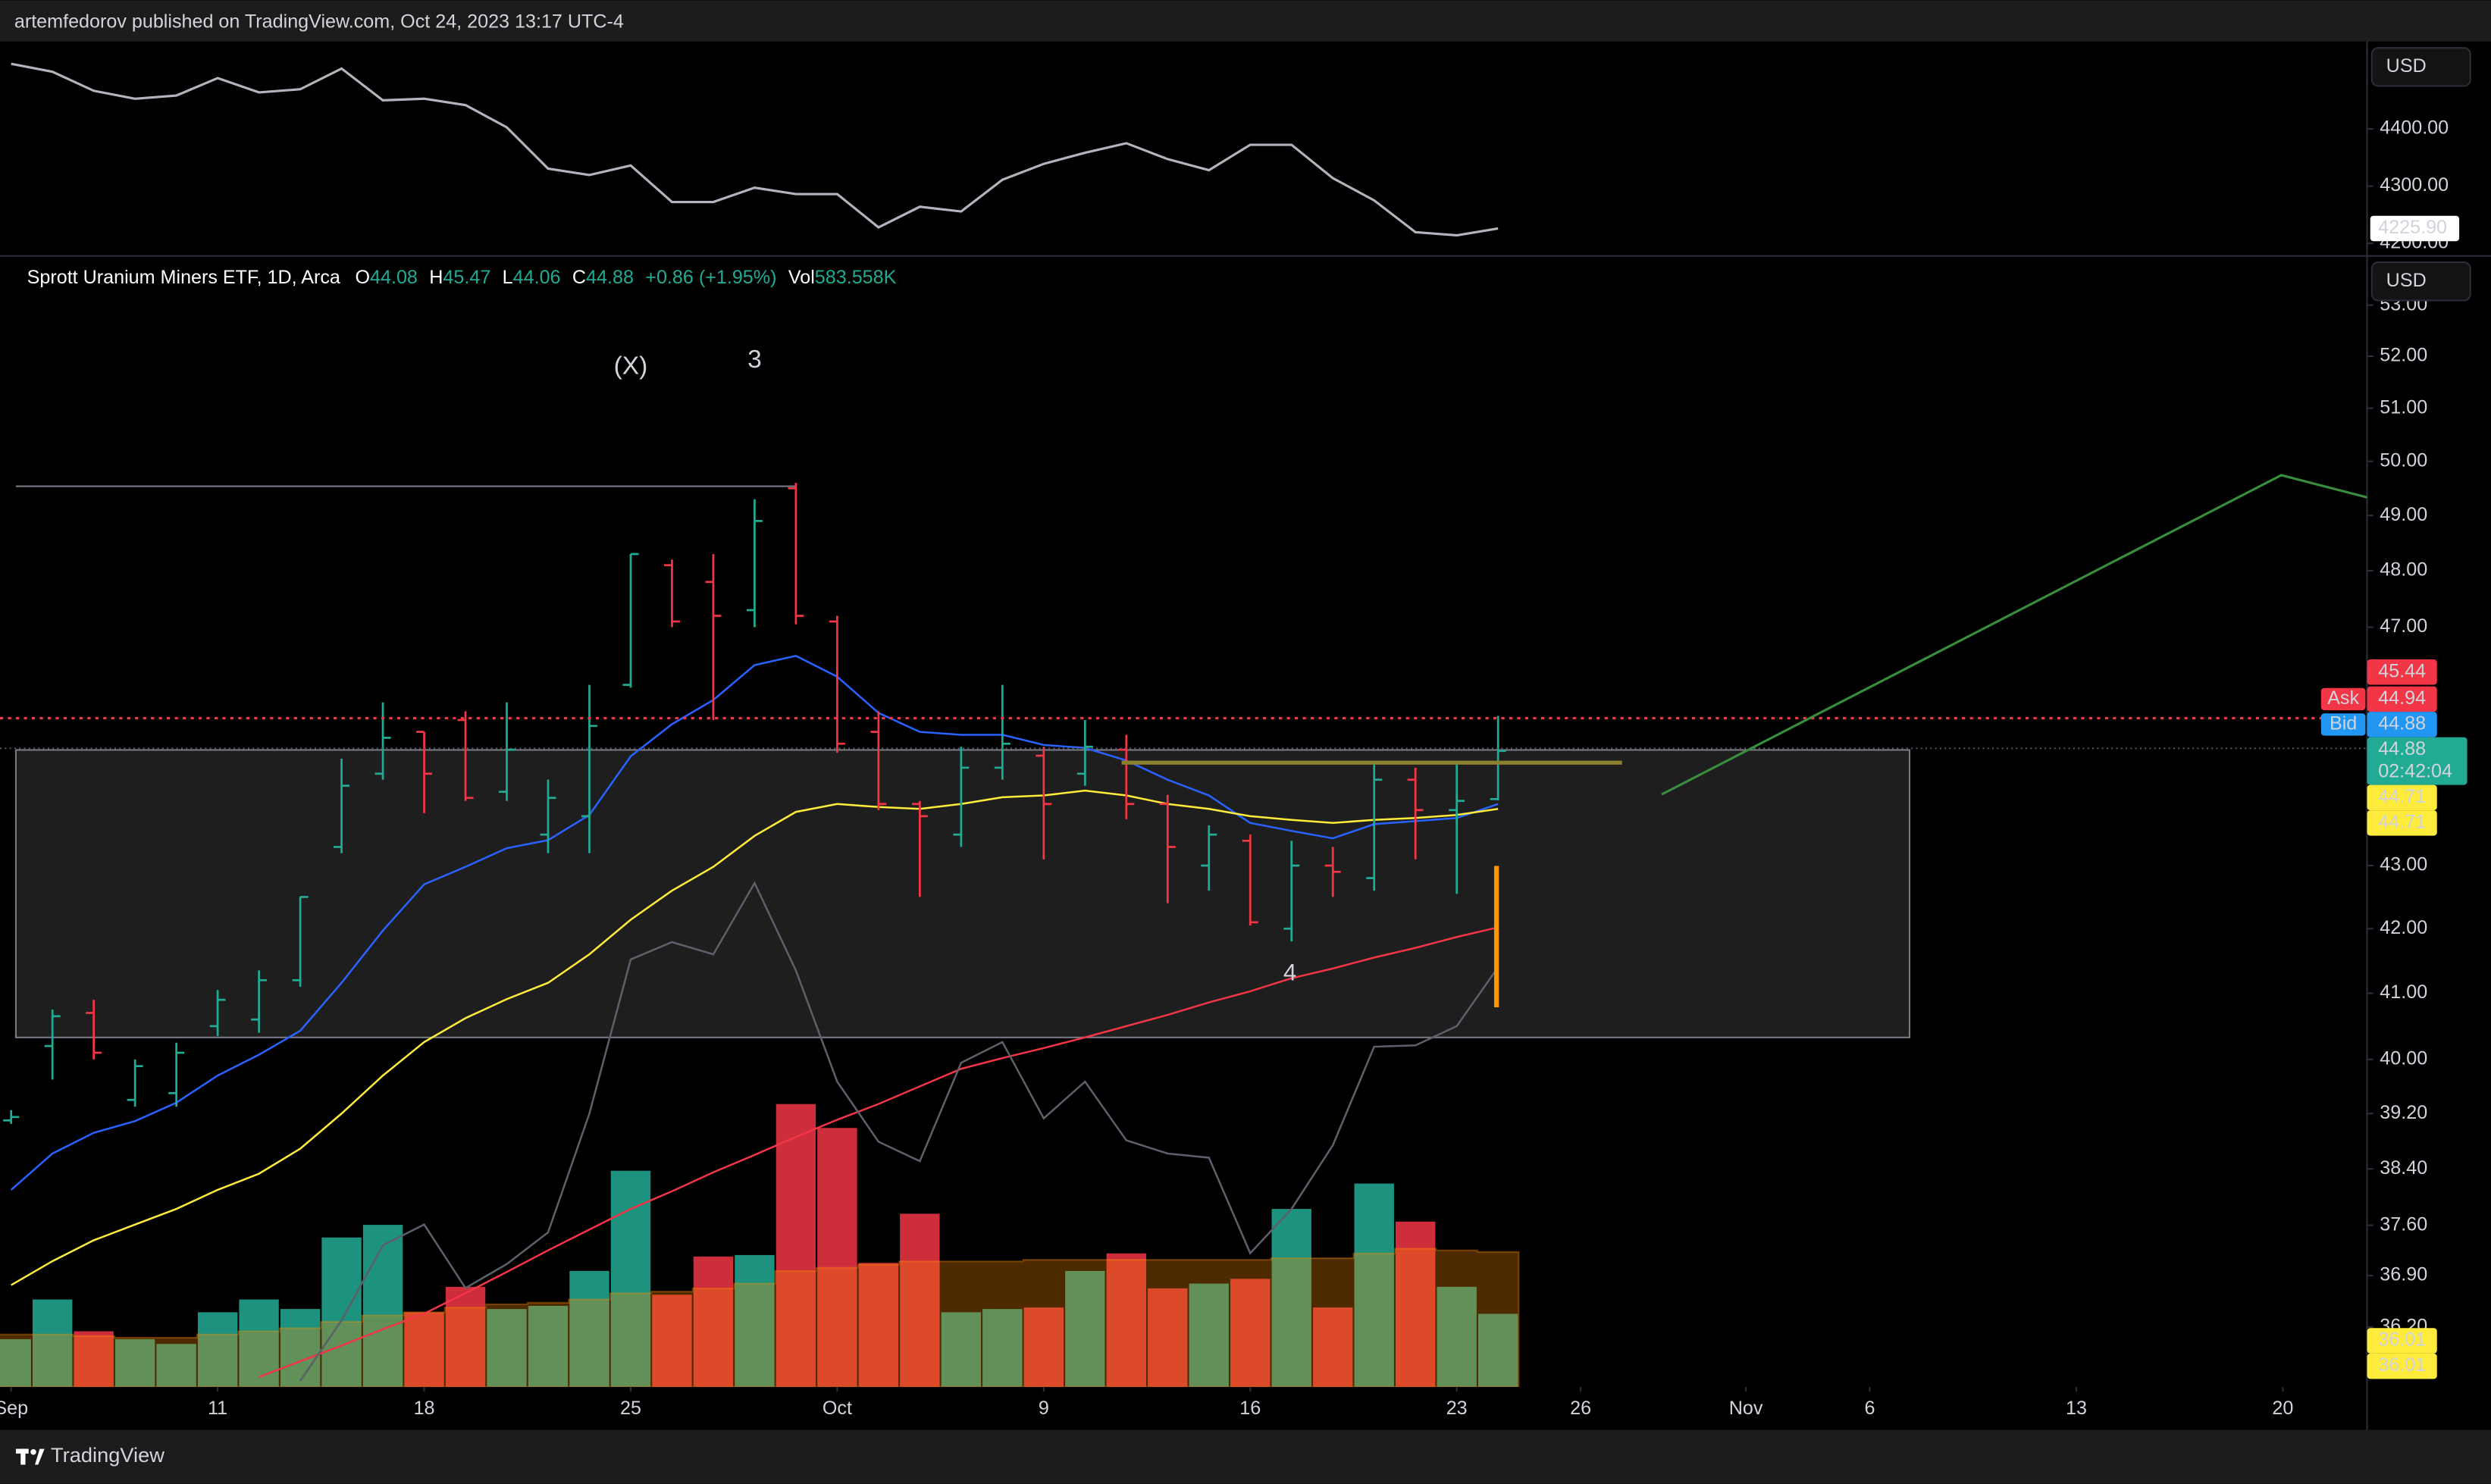  Describe the element at coordinates (2014, 635) in the screenshot. I see `projection-line` at that location.